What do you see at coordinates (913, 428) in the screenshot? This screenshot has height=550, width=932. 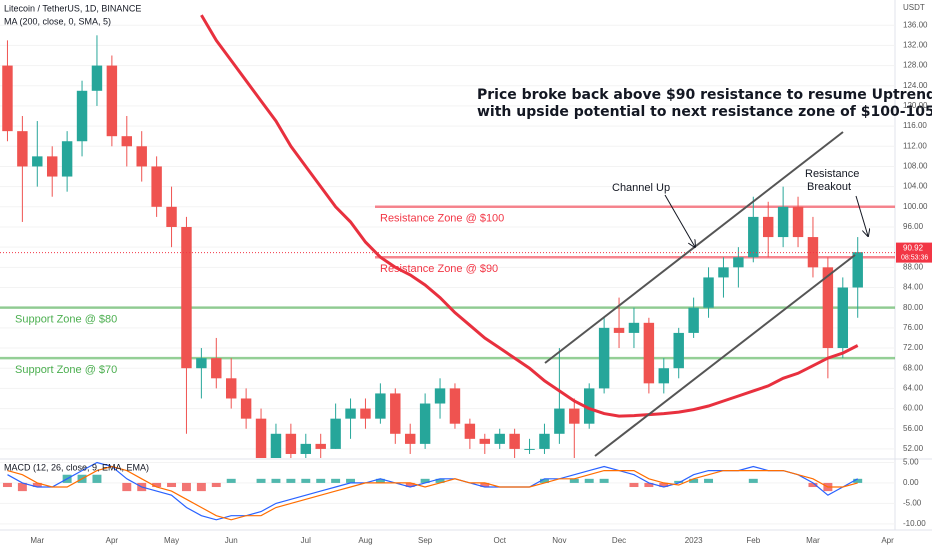 I see `y-tick-label: 56.00` at bounding box center [913, 428].